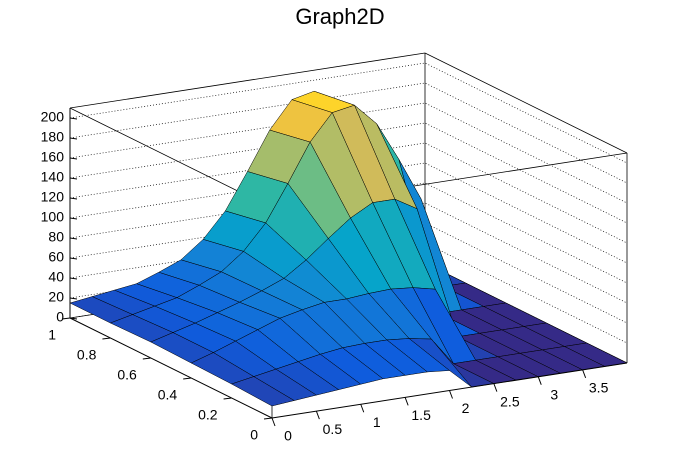 The height and width of the screenshot is (472, 696). I want to click on x-tick-label: 2.5, so click(510, 401).